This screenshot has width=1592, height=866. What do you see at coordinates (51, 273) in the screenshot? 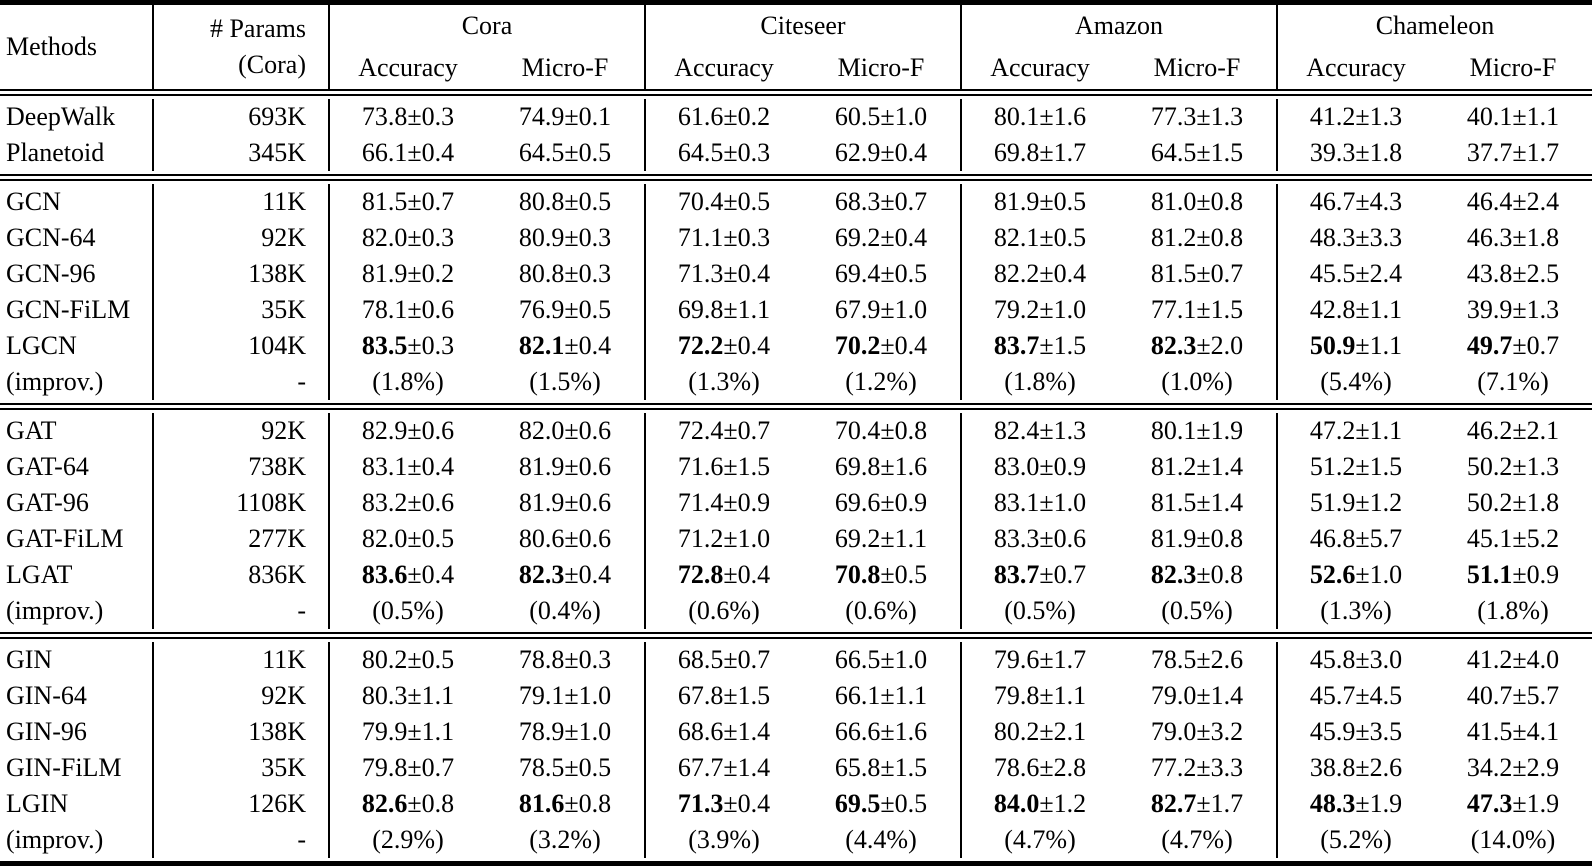
I see `method-cell: GCN-96` at bounding box center [51, 273].